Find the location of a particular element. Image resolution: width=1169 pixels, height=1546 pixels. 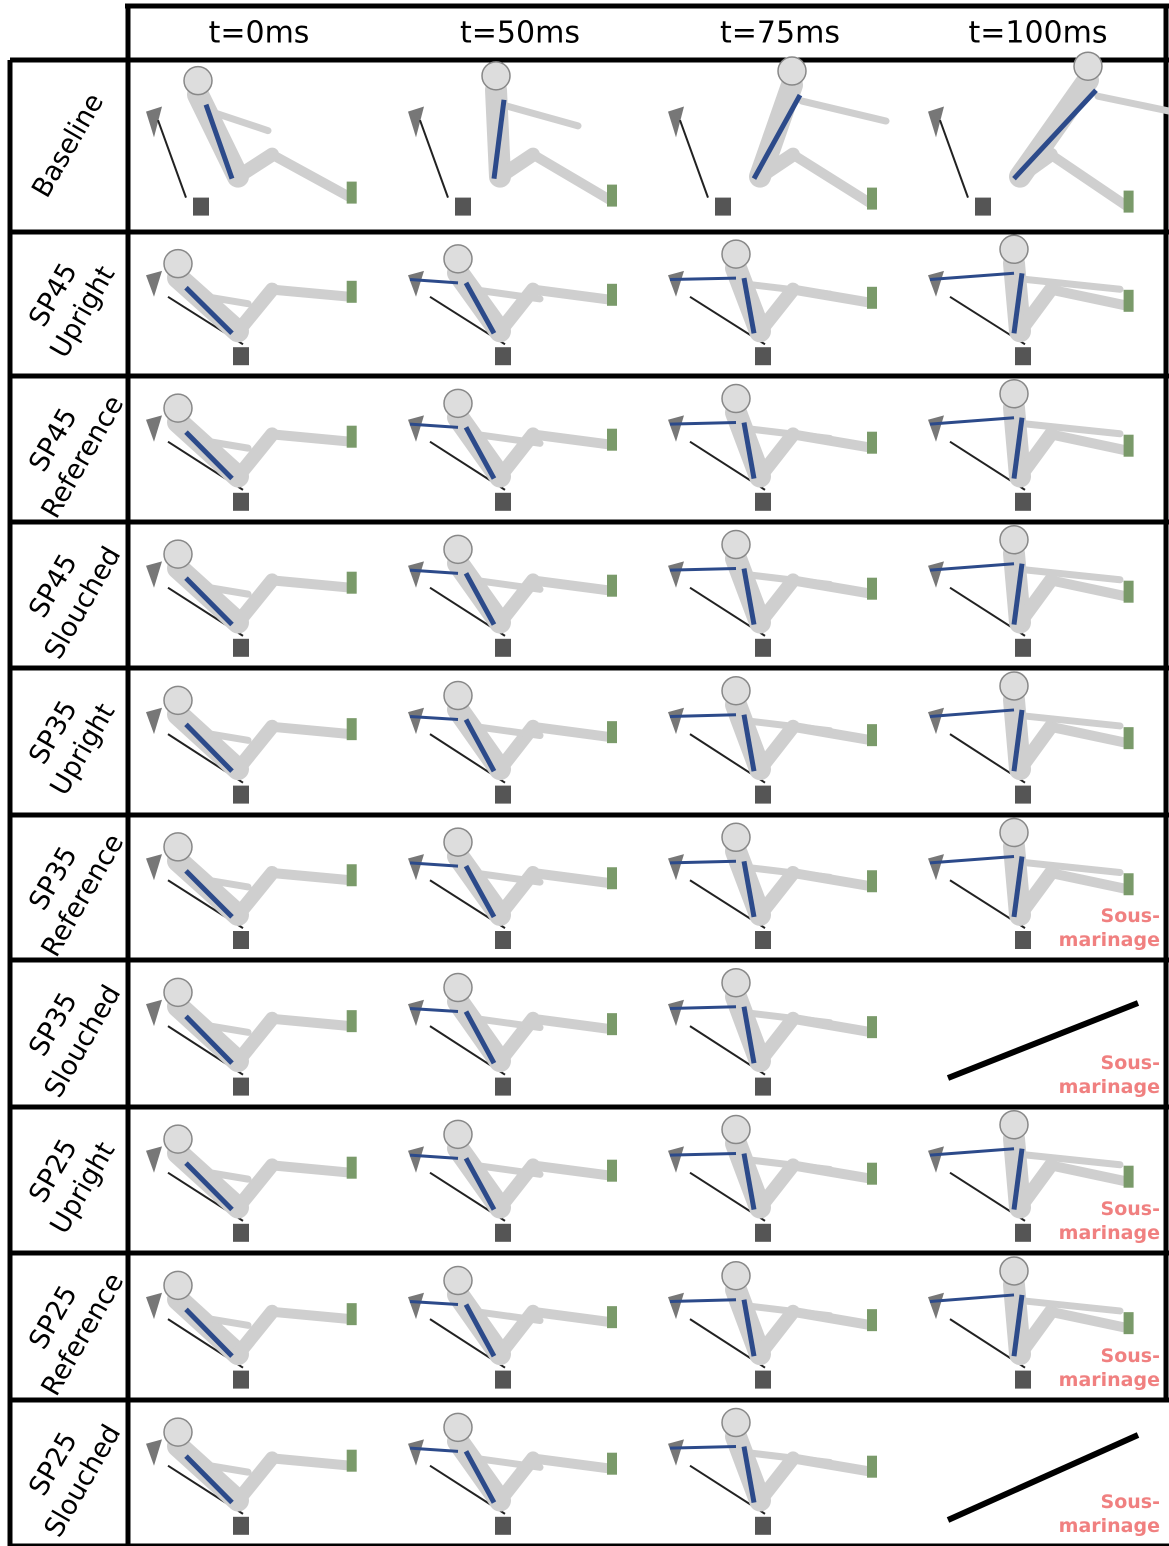

seat-back is located at coordinates (954, 158).